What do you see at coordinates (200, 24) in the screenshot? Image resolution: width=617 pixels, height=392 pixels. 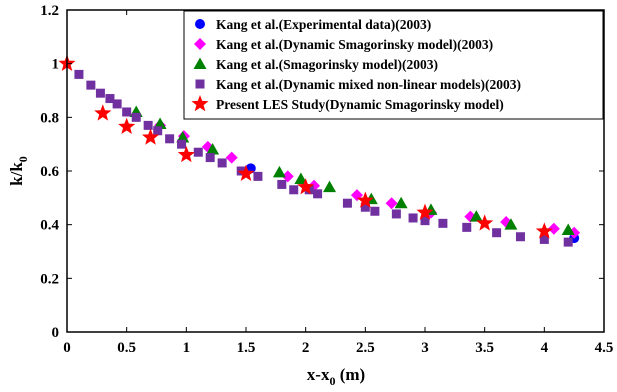 I see `legend-marker-circle` at bounding box center [200, 24].